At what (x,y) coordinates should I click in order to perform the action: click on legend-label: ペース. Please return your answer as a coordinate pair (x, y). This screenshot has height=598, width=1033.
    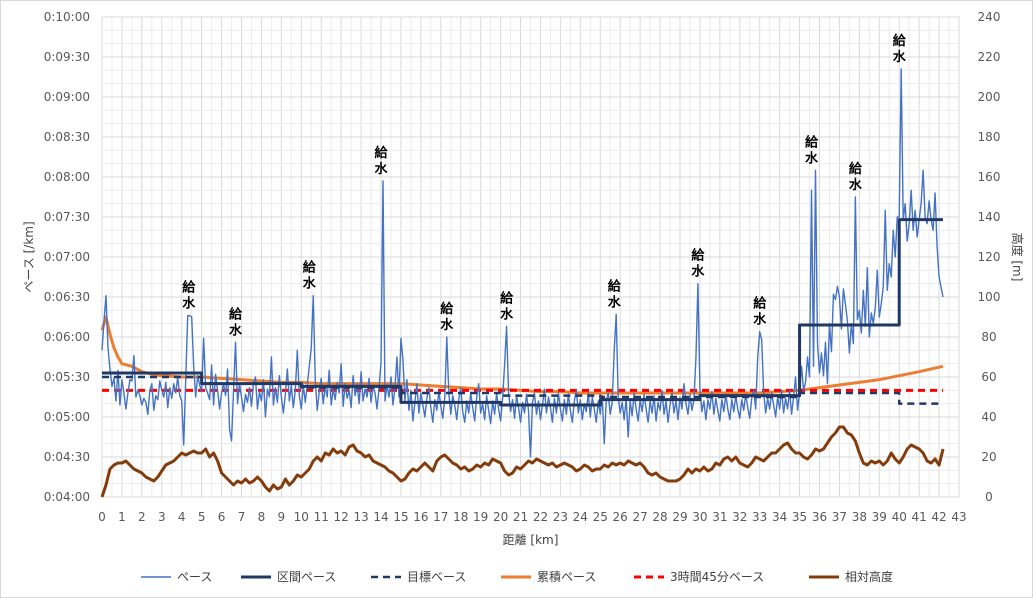
    Looking at the image, I should click on (194, 577).